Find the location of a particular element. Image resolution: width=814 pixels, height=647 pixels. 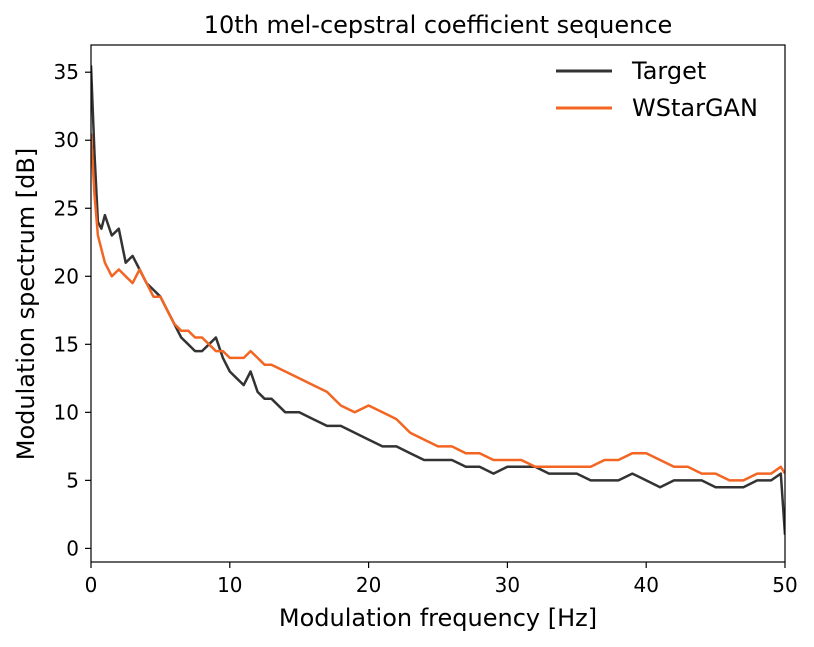

y-axis-label: Modulation spectrum [dB] is located at coordinates (26, 304).